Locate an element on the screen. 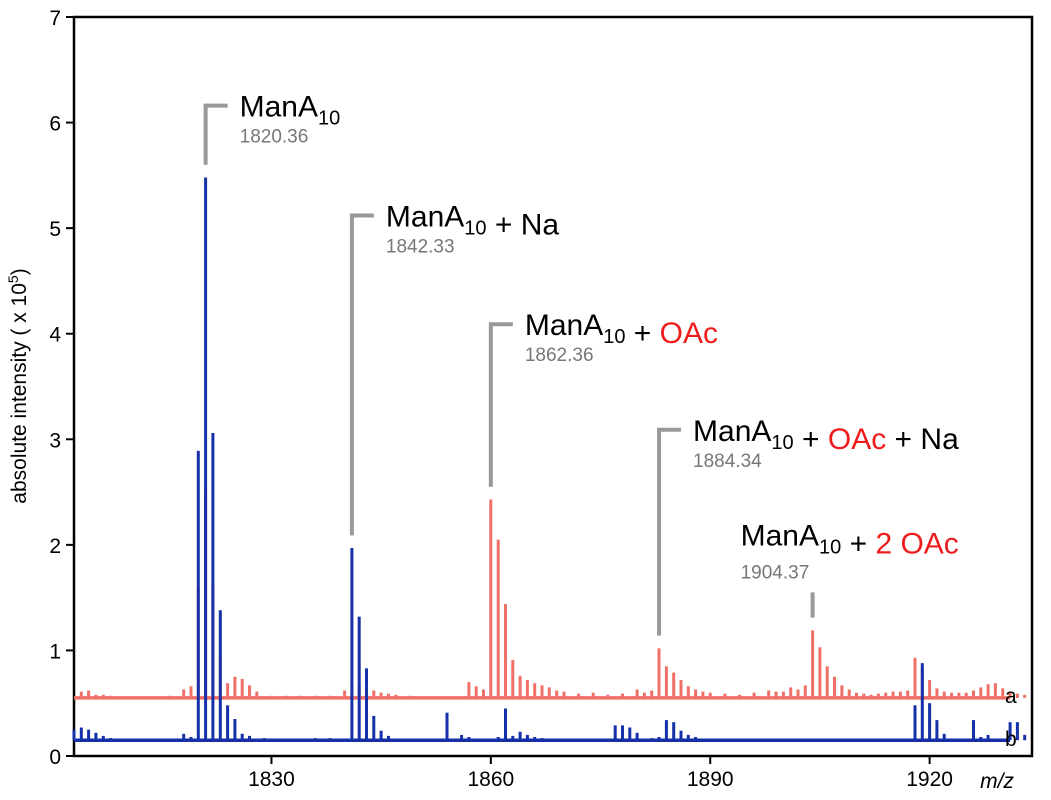  peak-label-1: ManA10 + Na is located at coordinates (472, 220).